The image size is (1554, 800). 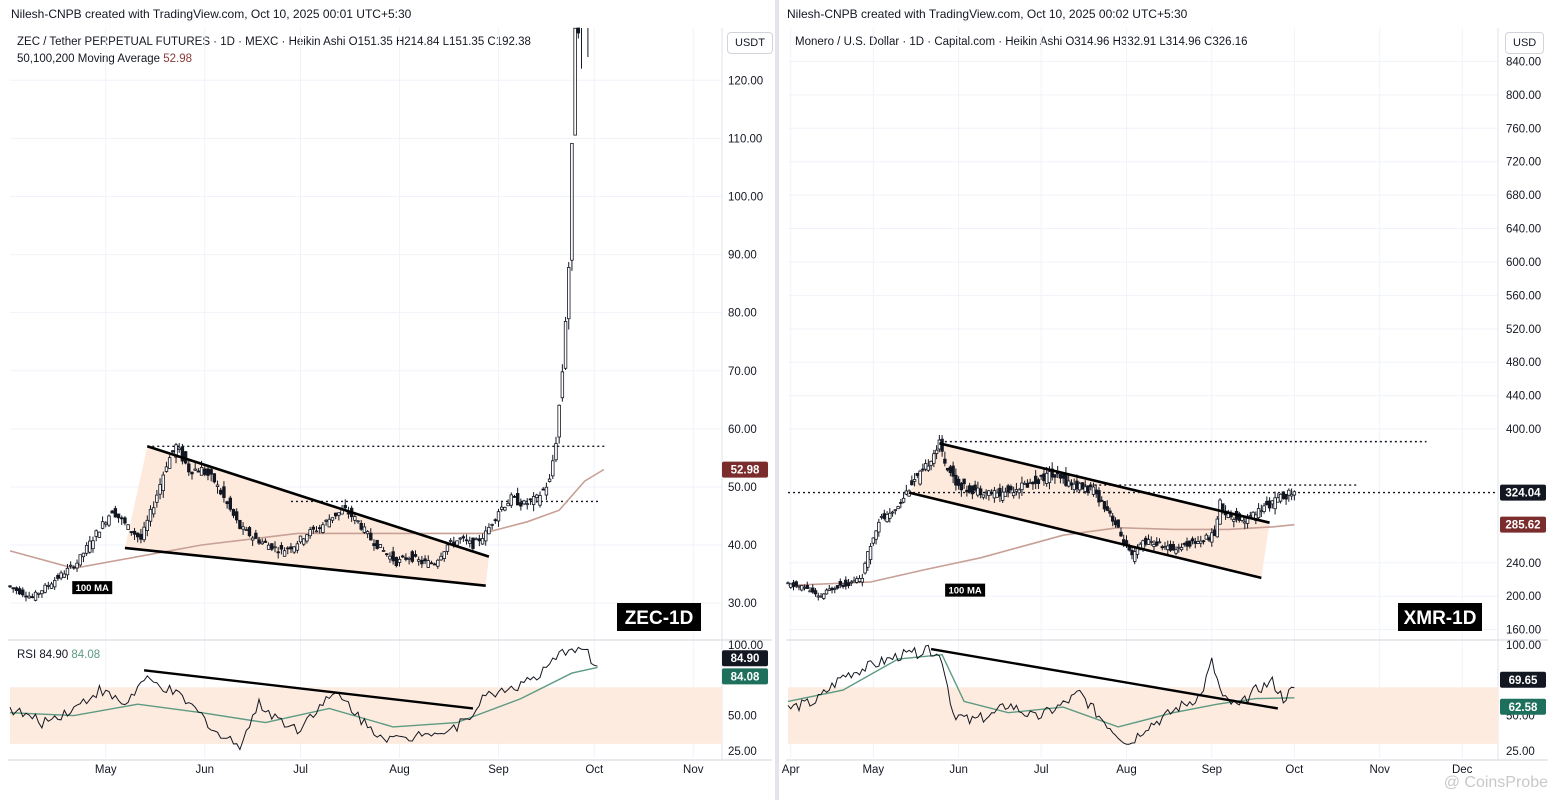 I want to click on time-axis-label: Aug, so click(x=399, y=770).